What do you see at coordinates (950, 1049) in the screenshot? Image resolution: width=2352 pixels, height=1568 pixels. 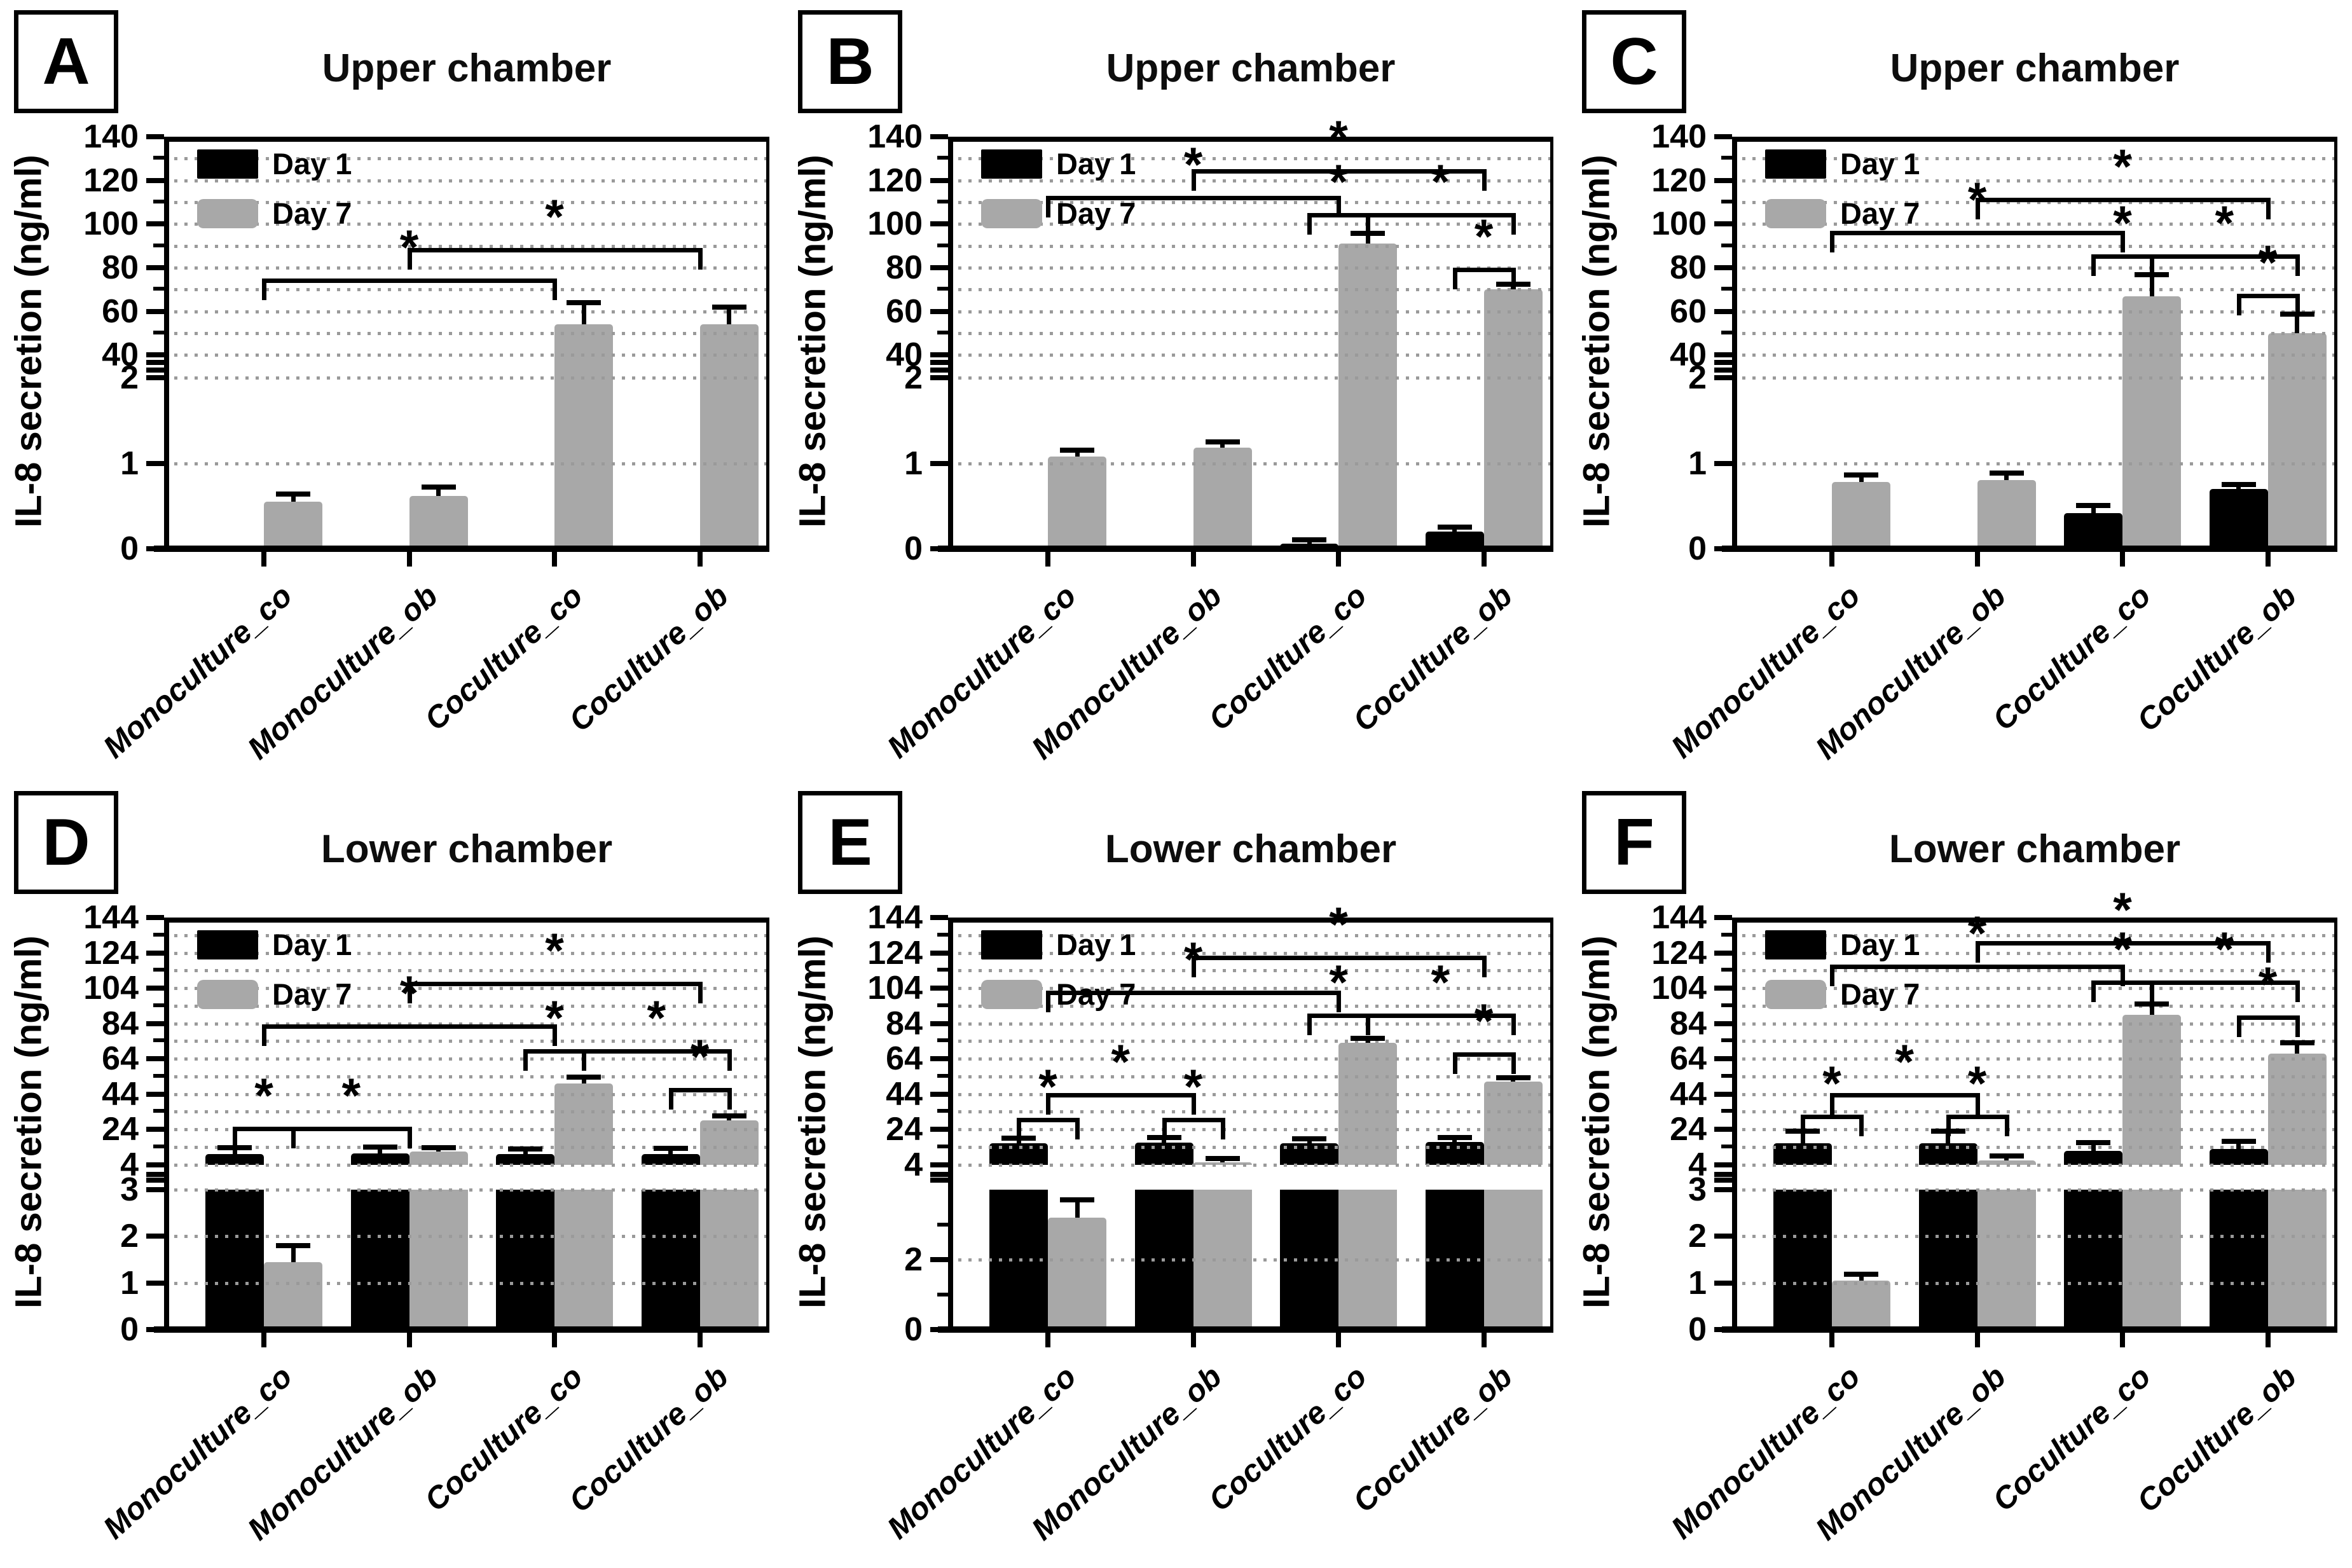 I see `y-axis-upper-segment` at bounding box center [950, 1049].